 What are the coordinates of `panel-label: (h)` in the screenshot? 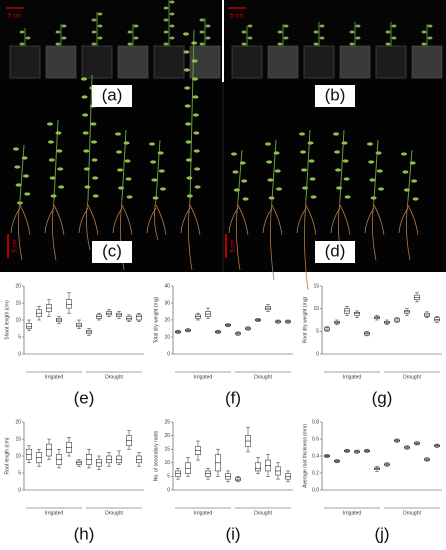 It's located at (84, 533).